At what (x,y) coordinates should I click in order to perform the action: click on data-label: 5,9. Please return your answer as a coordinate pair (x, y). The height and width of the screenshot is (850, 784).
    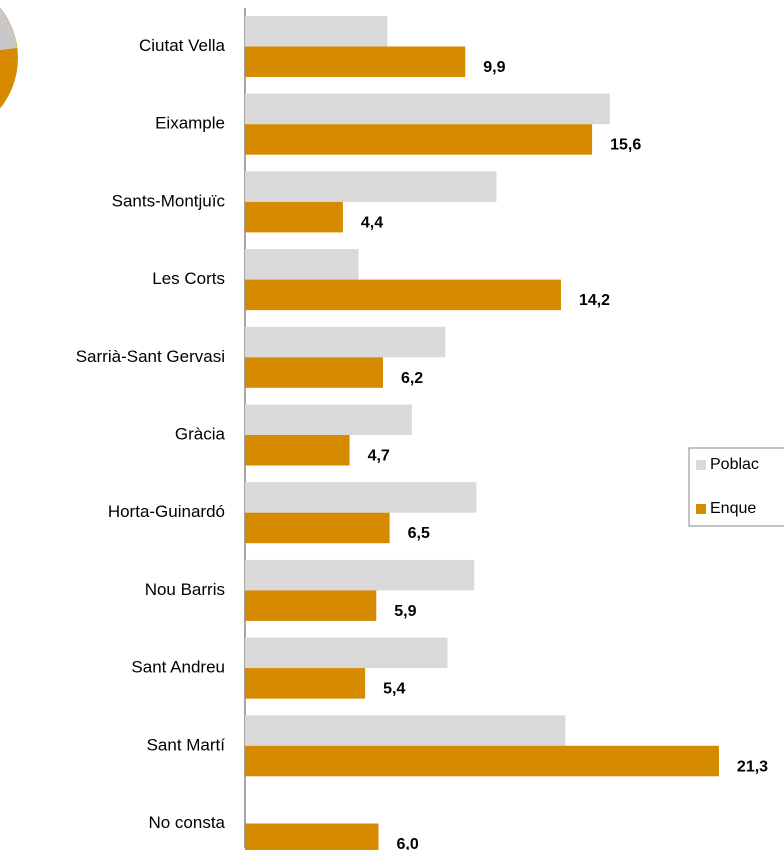
    Looking at the image, I should click on (405, 611).